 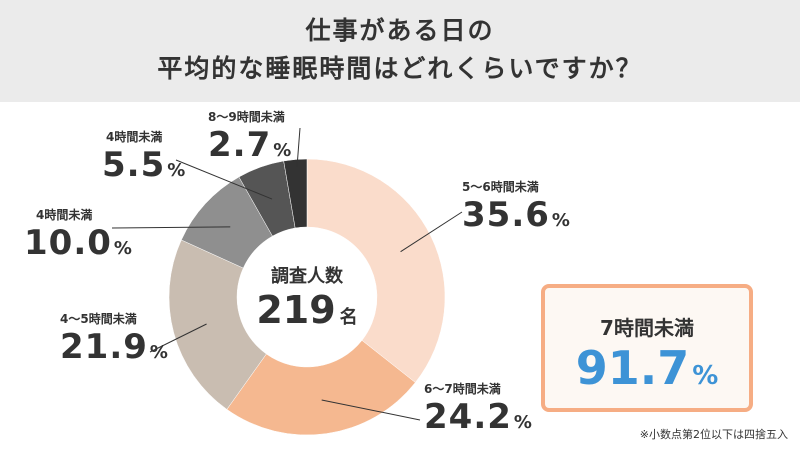 What do you see at coordinates (632, 368) in the screenshot?
I see `summary-value: 91.7` at bounding box center [632, 368].